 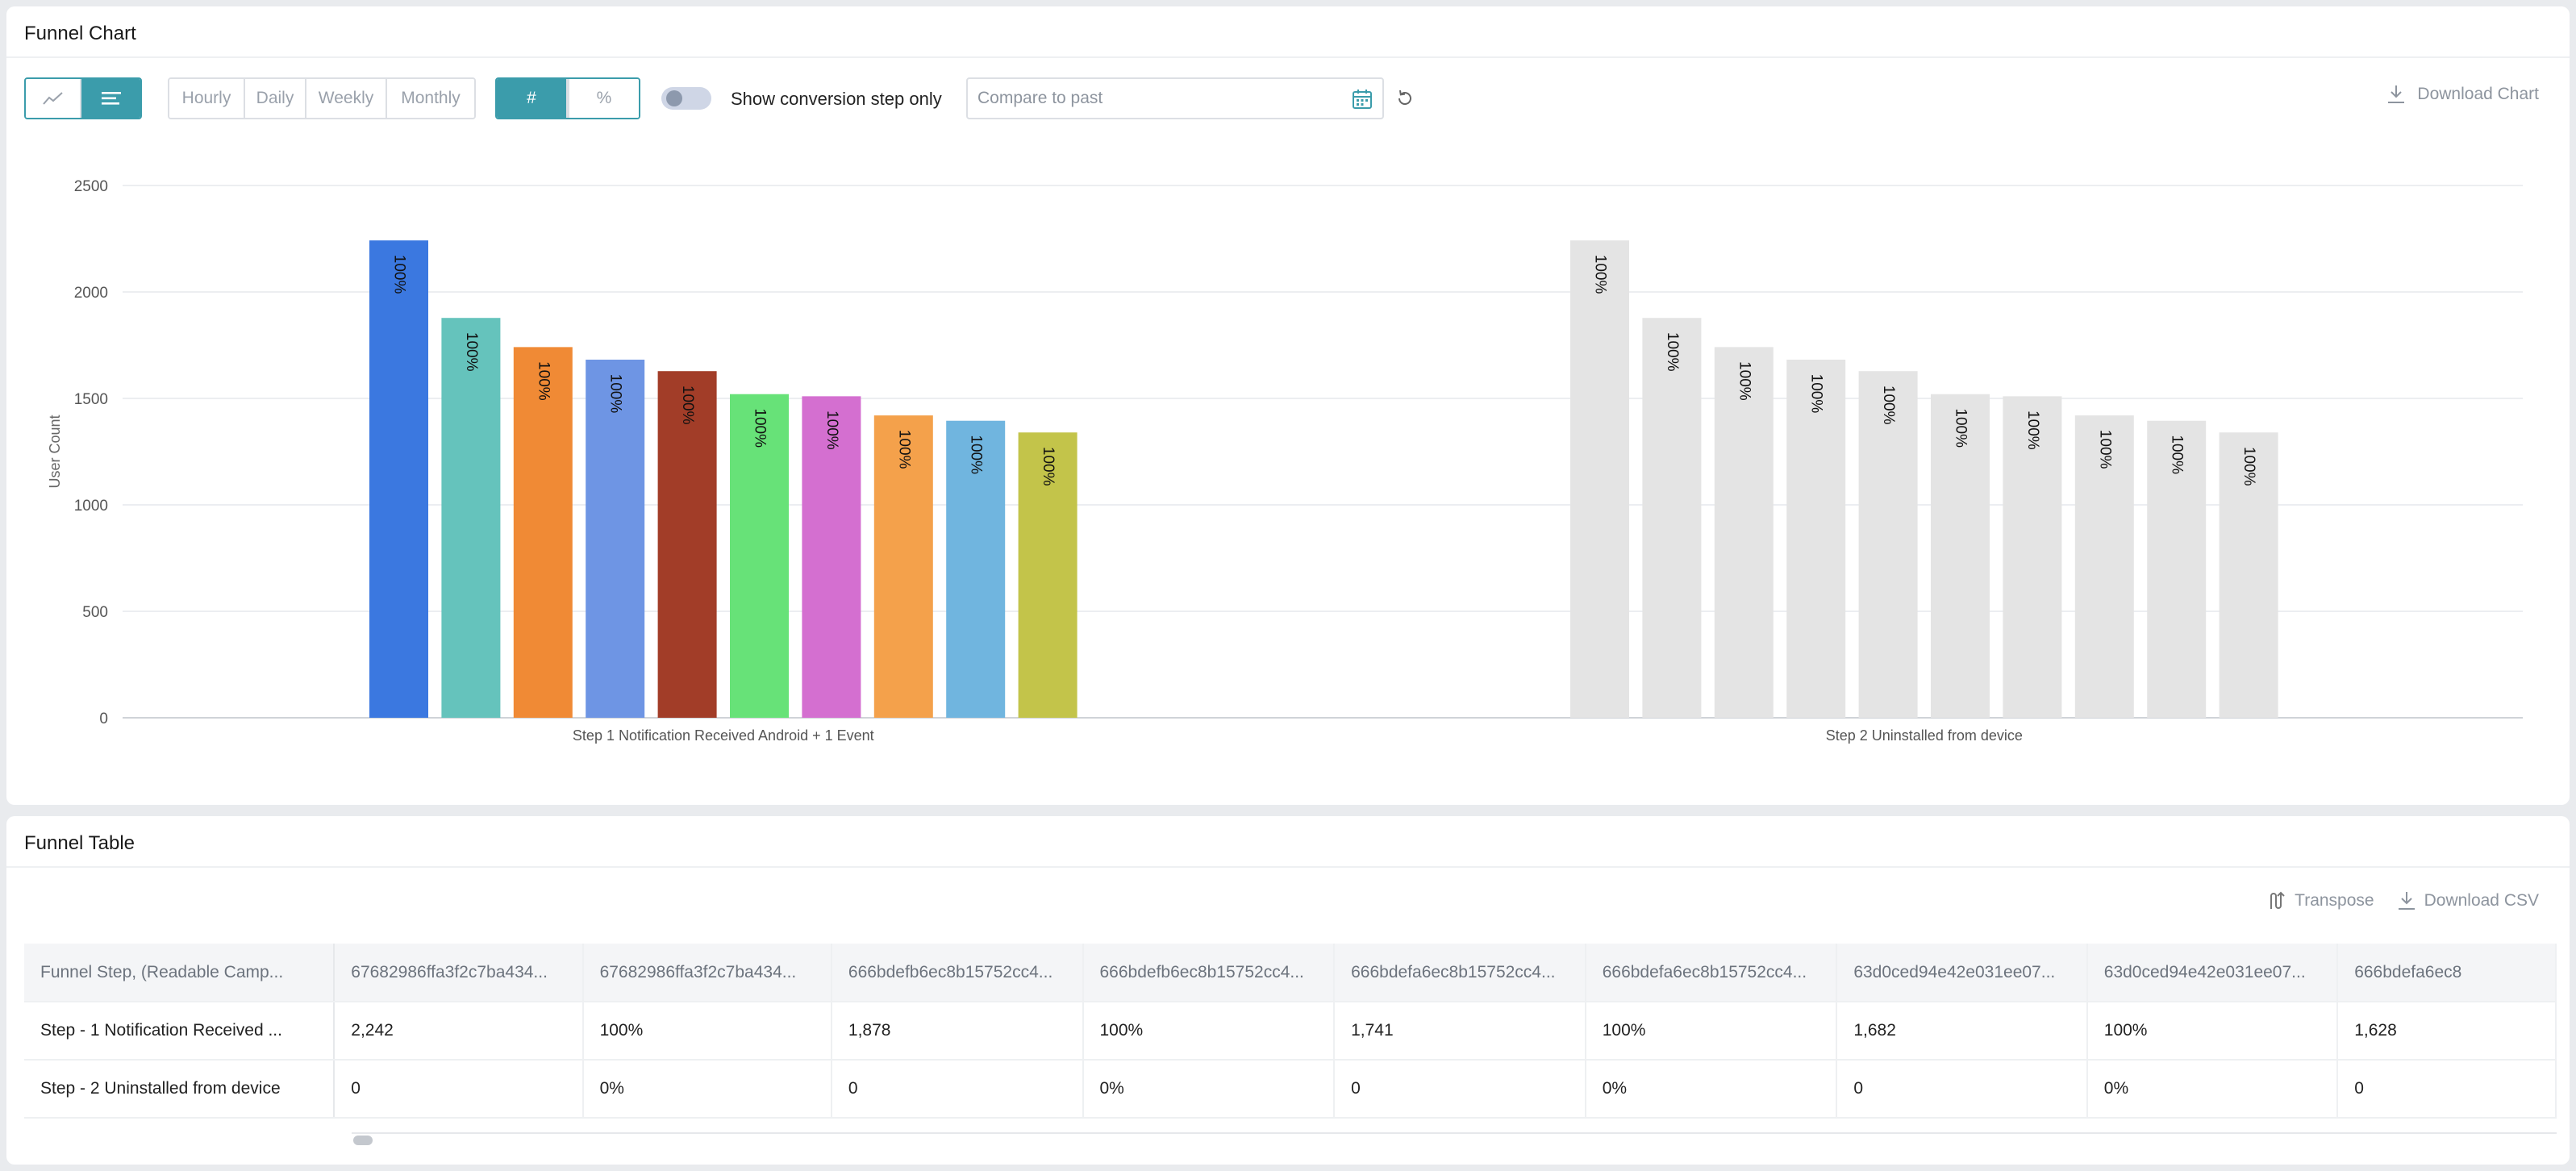 What do you see at coordinates (2481, 900) in the screenshot?
I see `download-csv-label: Download CSV` at bounding box center [2481, 900].